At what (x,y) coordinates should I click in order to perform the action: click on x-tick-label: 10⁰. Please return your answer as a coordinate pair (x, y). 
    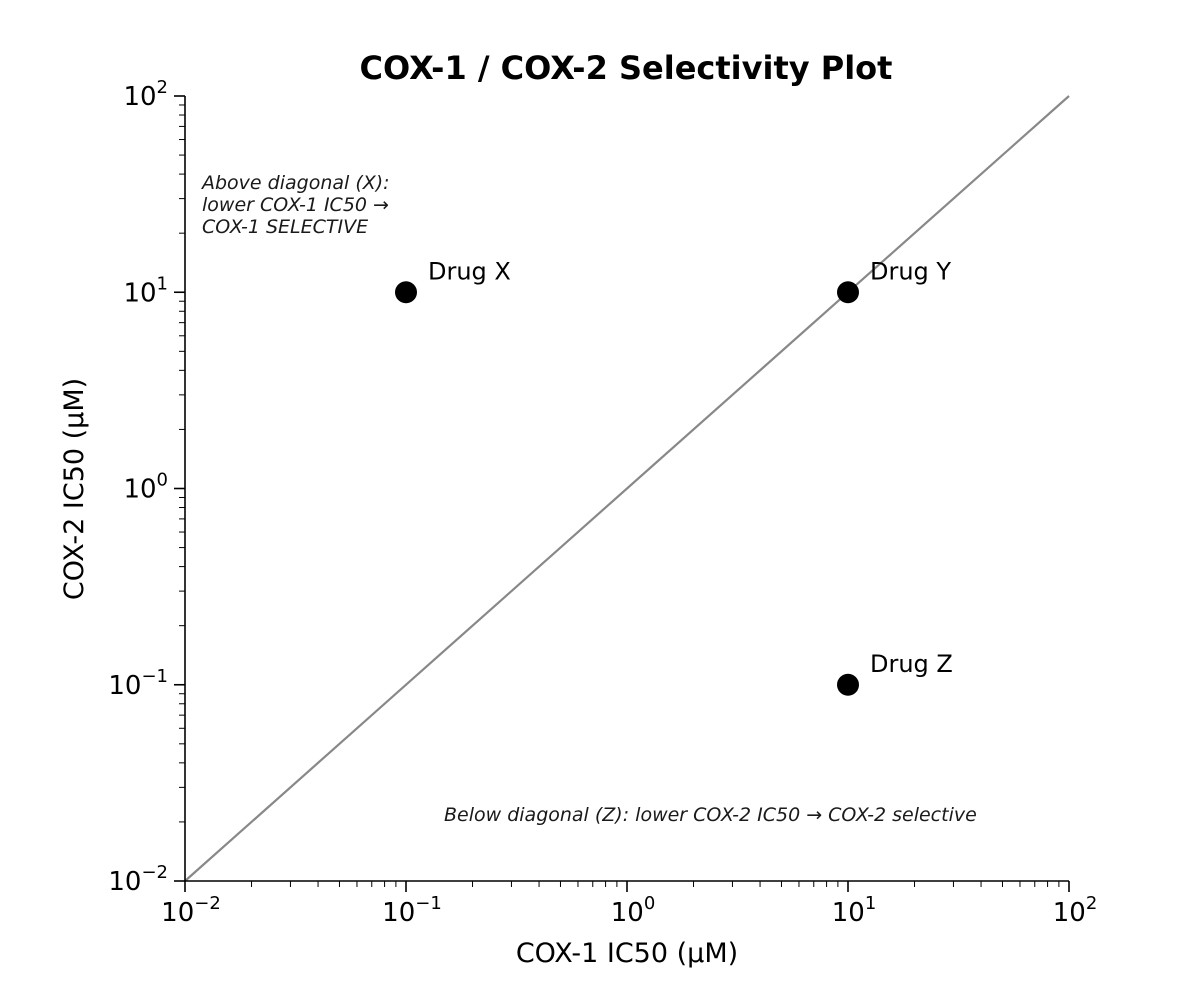
    Looking at the image, I should click on (633, 910).